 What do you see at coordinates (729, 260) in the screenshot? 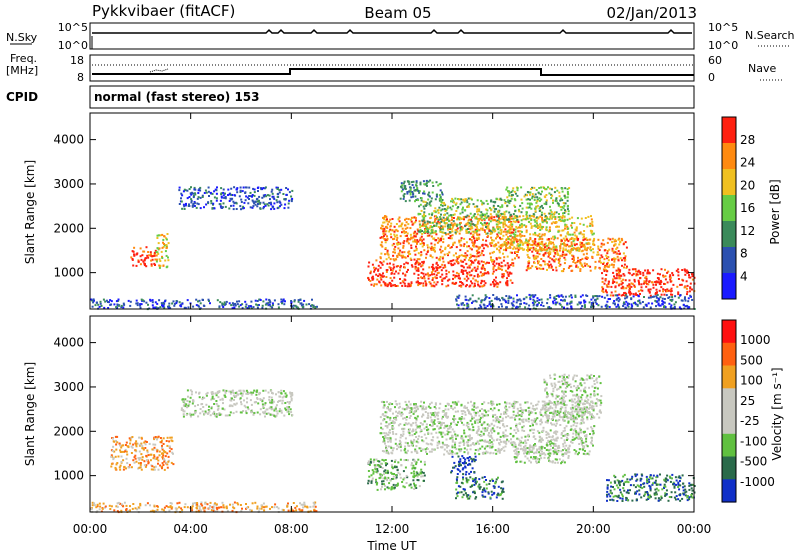
I see `colorbar-swatch` at bounding box center [729, 260].